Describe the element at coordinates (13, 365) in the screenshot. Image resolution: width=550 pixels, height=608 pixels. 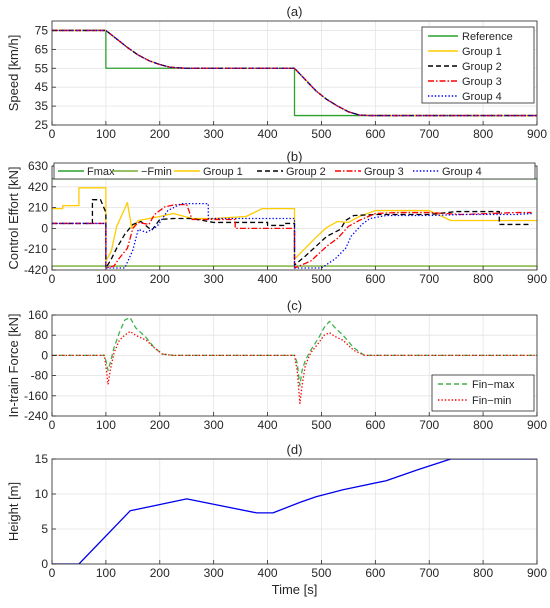
I see `y-axis-label: In-train Force [kN]` at that location.